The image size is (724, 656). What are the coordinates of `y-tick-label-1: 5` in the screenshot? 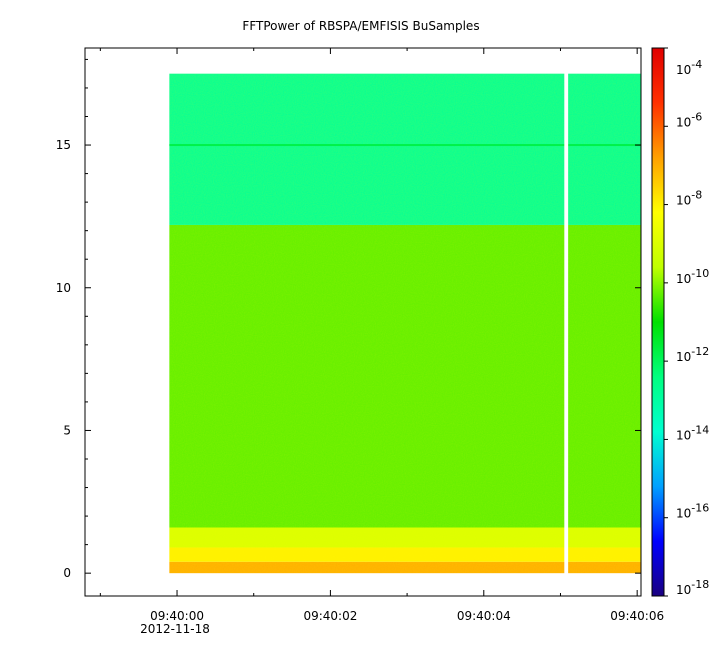 It's located at (67, 430).